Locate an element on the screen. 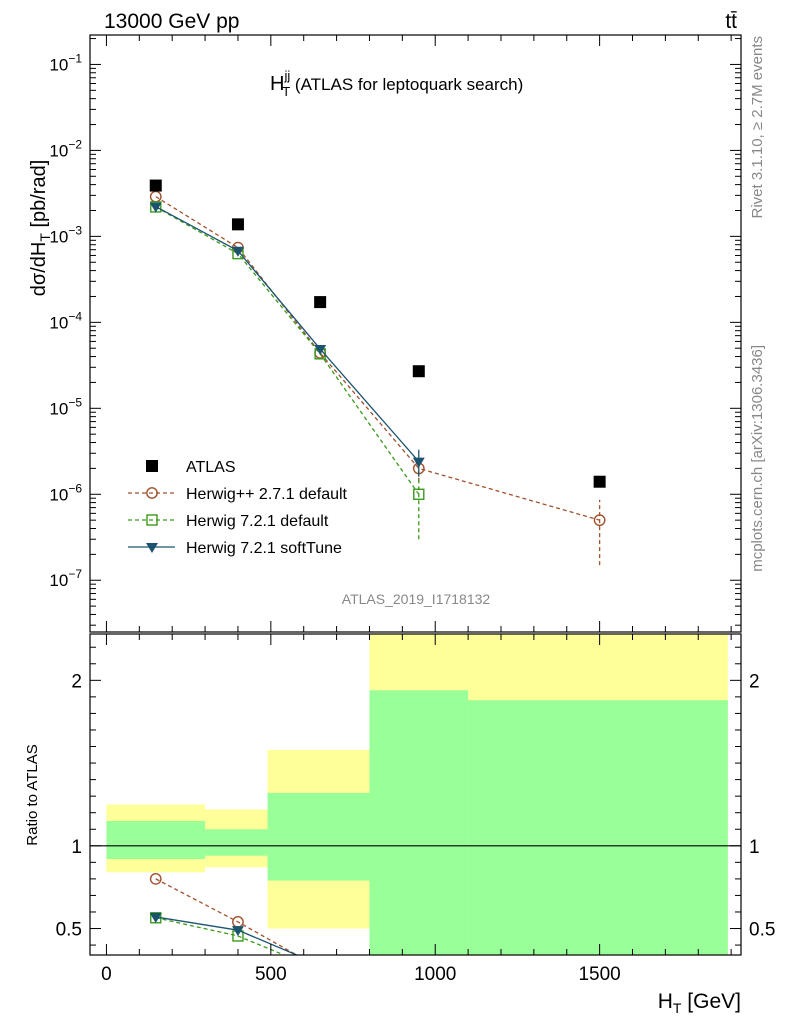 The width and height of the screenshot is (786, 1024). energy-label: 13000 GeV pp is located at coordinates (171, 21).